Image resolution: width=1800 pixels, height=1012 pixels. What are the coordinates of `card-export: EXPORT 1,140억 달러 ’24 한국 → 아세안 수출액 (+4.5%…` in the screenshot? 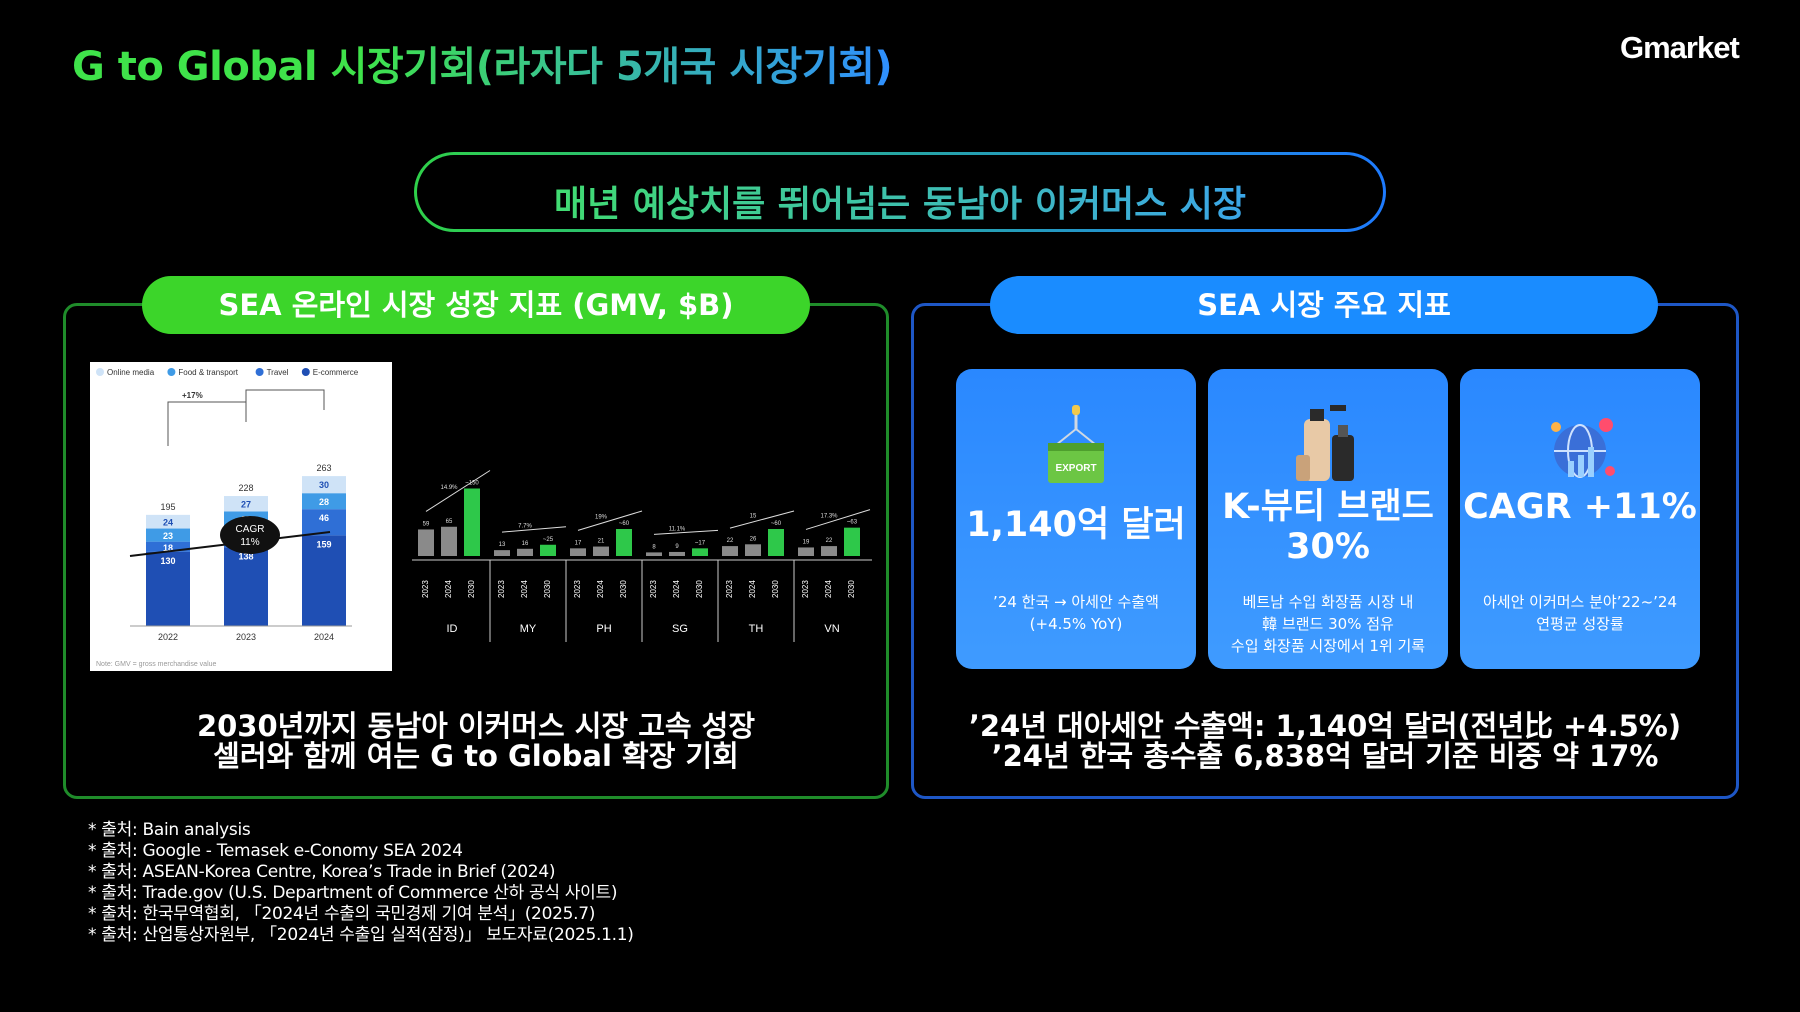 It's located at (1076, 519).